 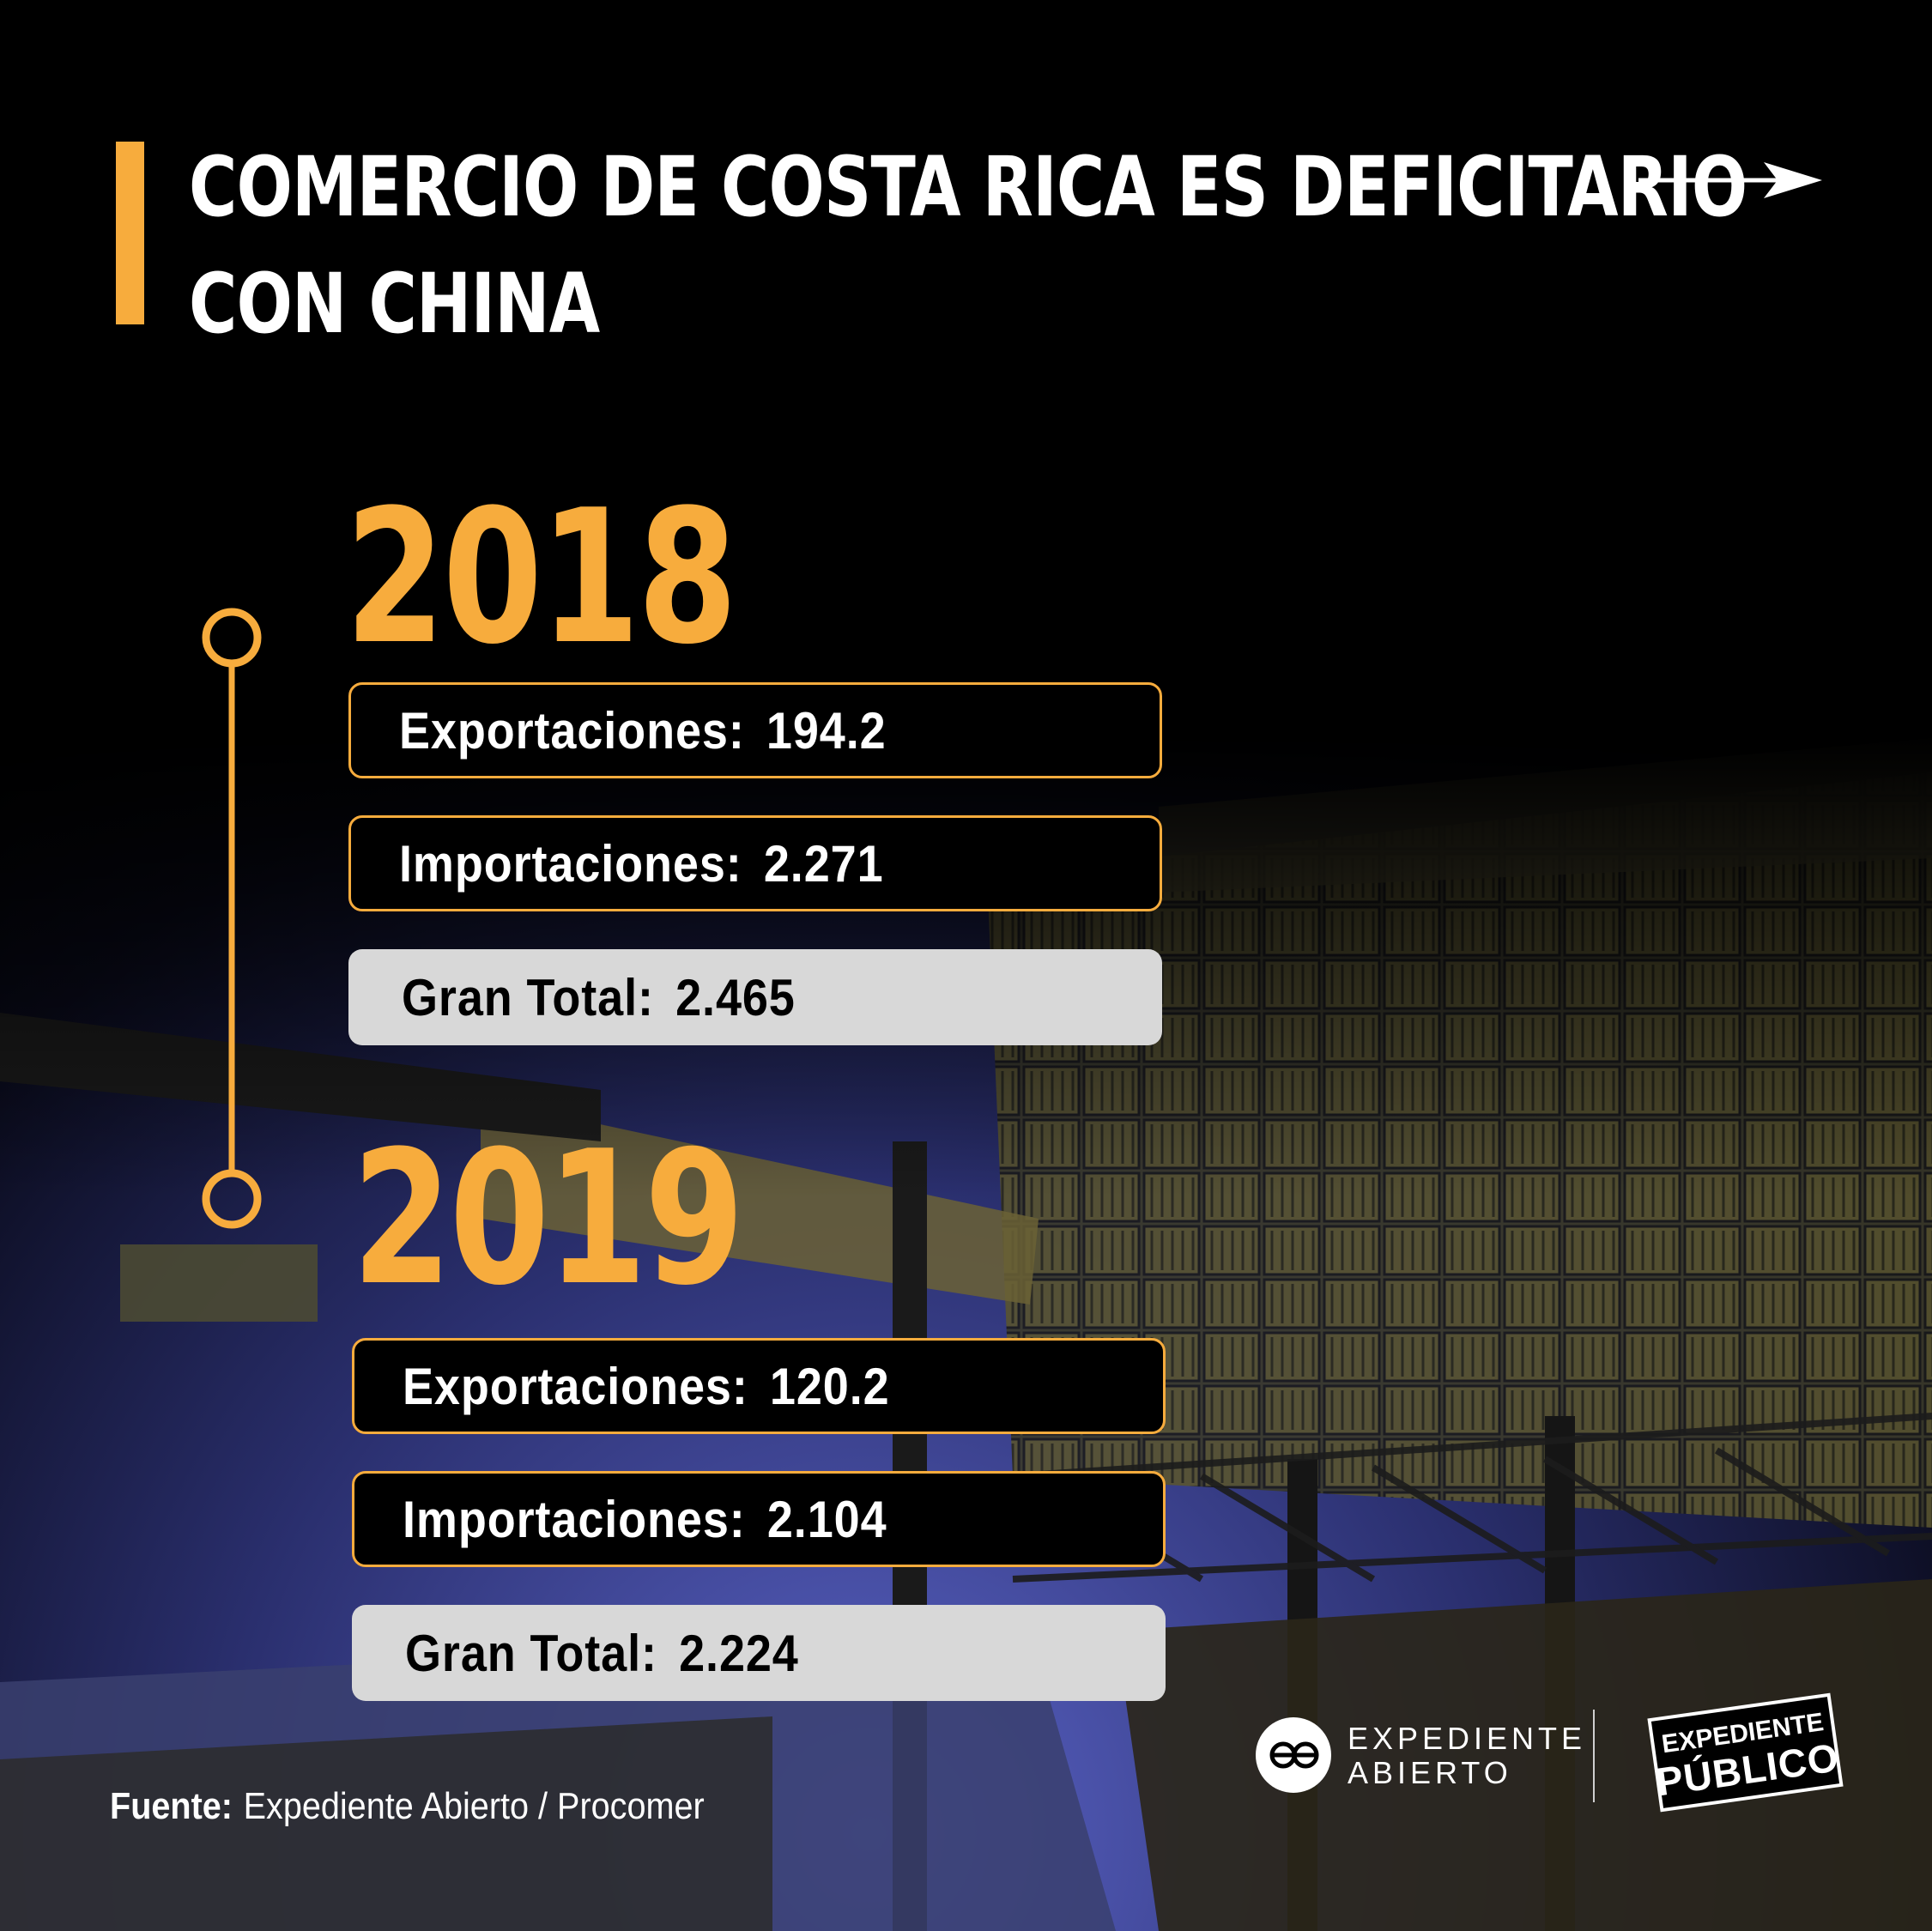 What do you see at coordinates (541, 577) in the screenshot?
I see `year-heading-2018: 2018` at bounding box center [541, 577].